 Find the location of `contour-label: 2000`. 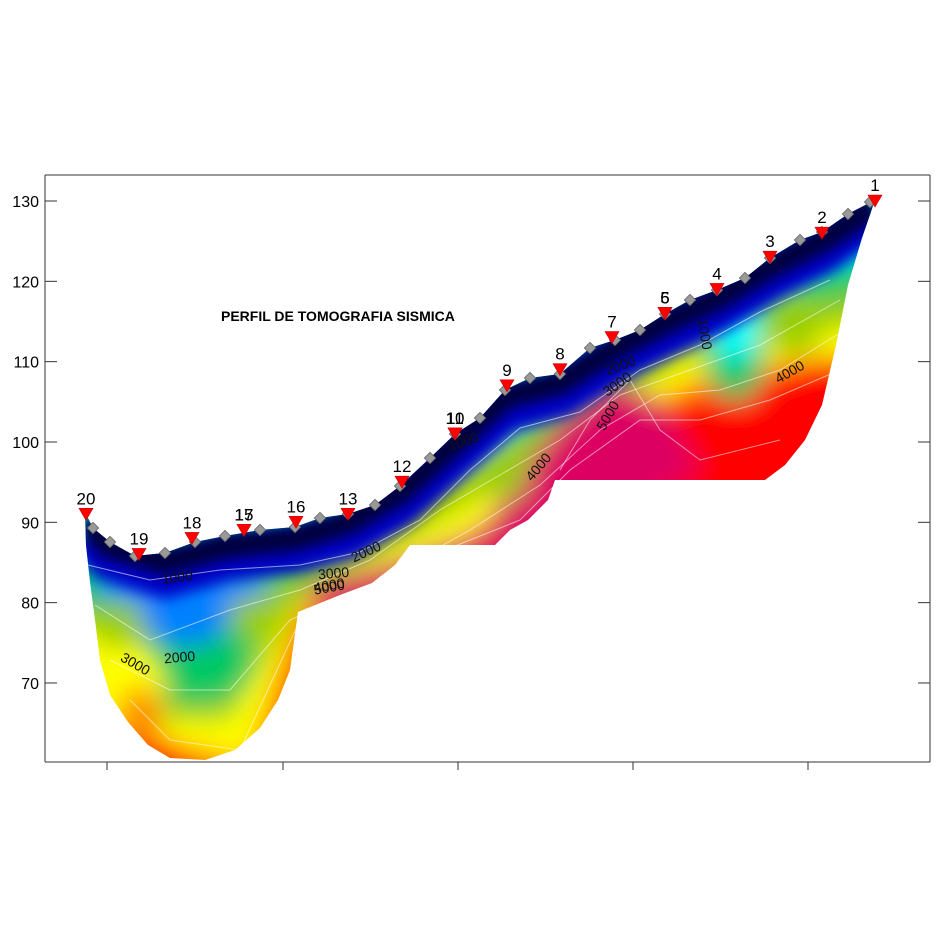

contour-label: 2000 is located at coordinates (179, 657).